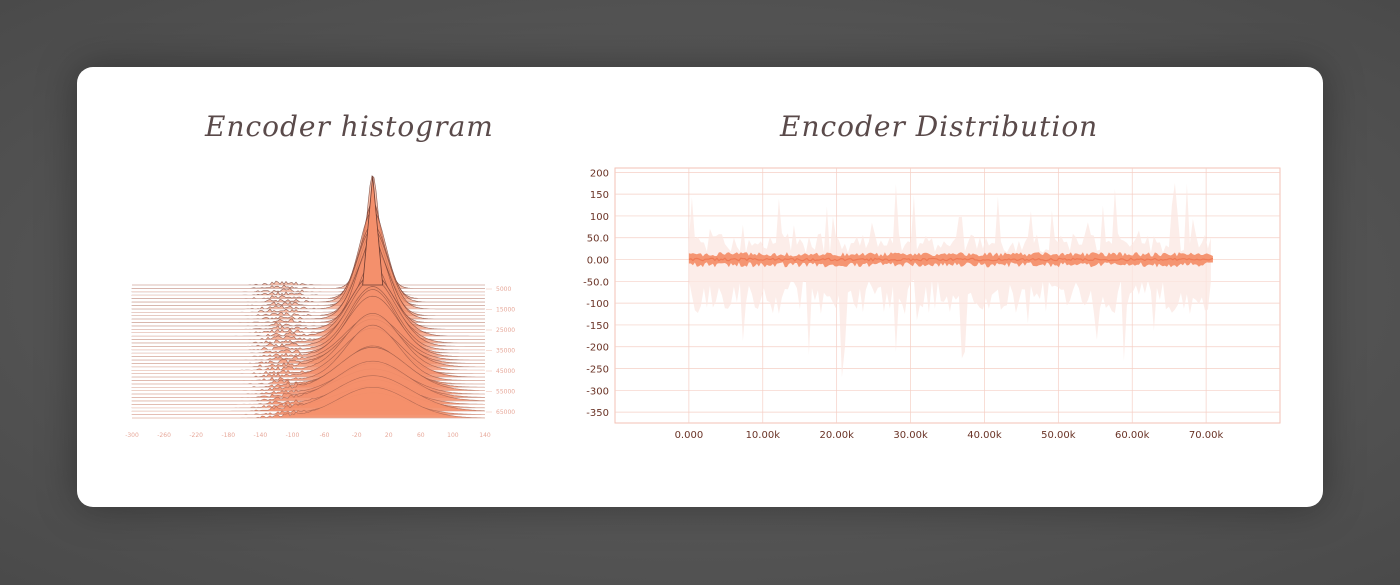 The width and height of the screenshot is (1400, 585). Describe the element at coordinates (349, 126) in the screenshot. I see `histogram-title: Encoder histogram` at that location.